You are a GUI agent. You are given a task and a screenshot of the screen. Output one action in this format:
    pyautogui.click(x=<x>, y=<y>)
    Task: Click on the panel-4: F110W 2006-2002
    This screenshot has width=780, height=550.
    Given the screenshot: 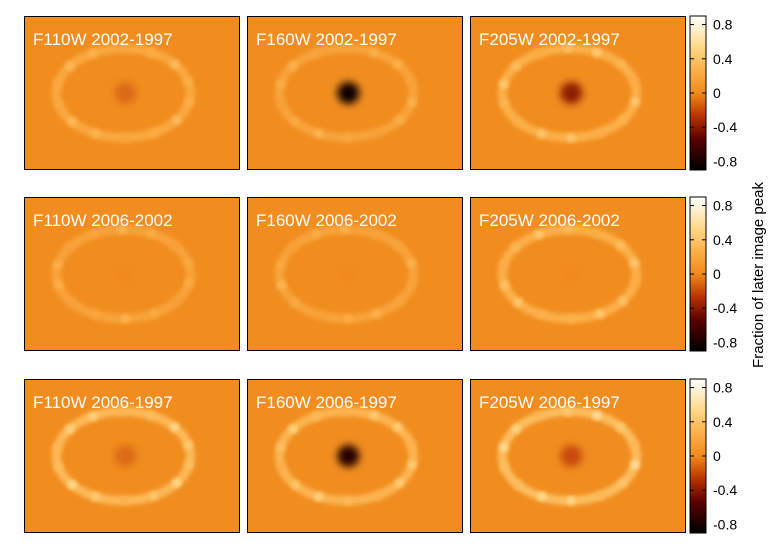 What is the action you would take?
    pyautogui.click(x=132, y=274)
    